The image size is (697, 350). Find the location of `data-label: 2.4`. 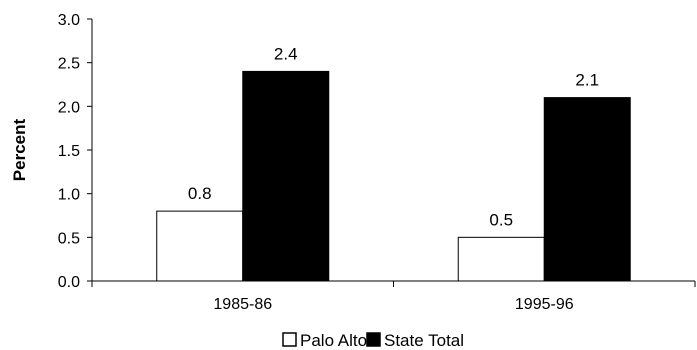

data-label: 2.4 is located at coordinates (286, 53).